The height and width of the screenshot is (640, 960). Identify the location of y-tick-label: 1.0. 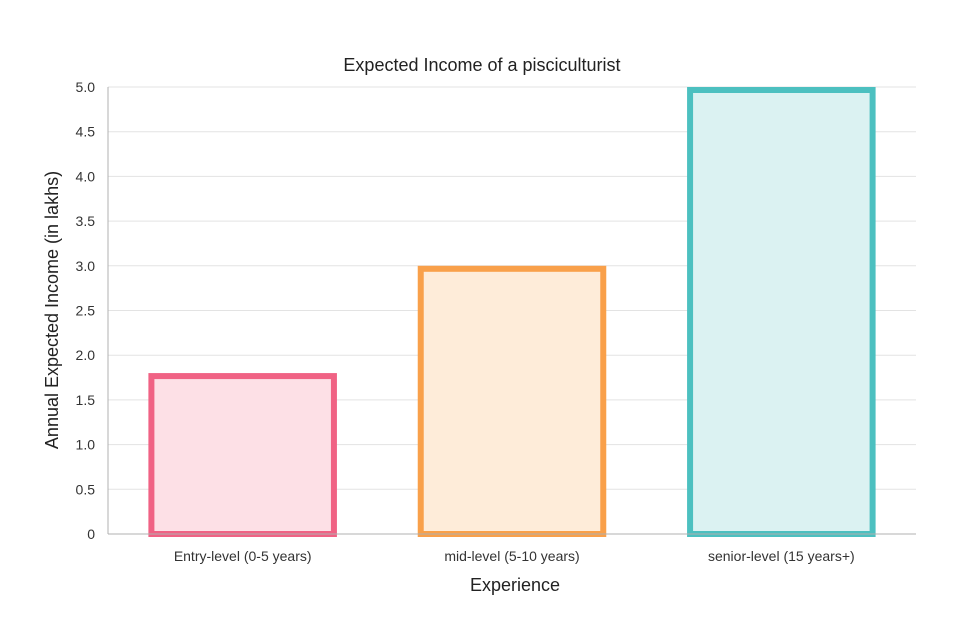
(86, 445).